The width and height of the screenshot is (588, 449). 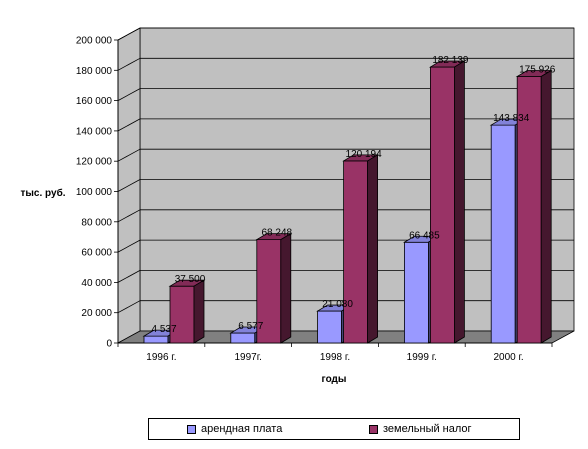 I want to click on y-tick-label: 0, so click(x=109, y=344).